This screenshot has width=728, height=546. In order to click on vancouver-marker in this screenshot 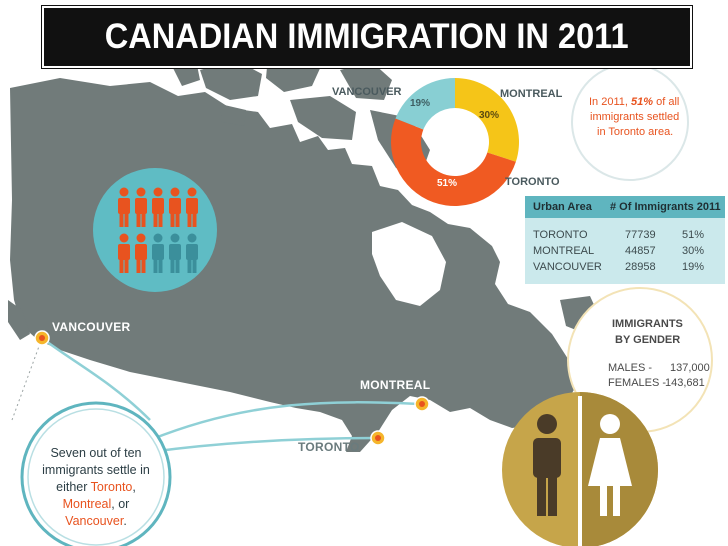, I will do `click(42, 338)`.